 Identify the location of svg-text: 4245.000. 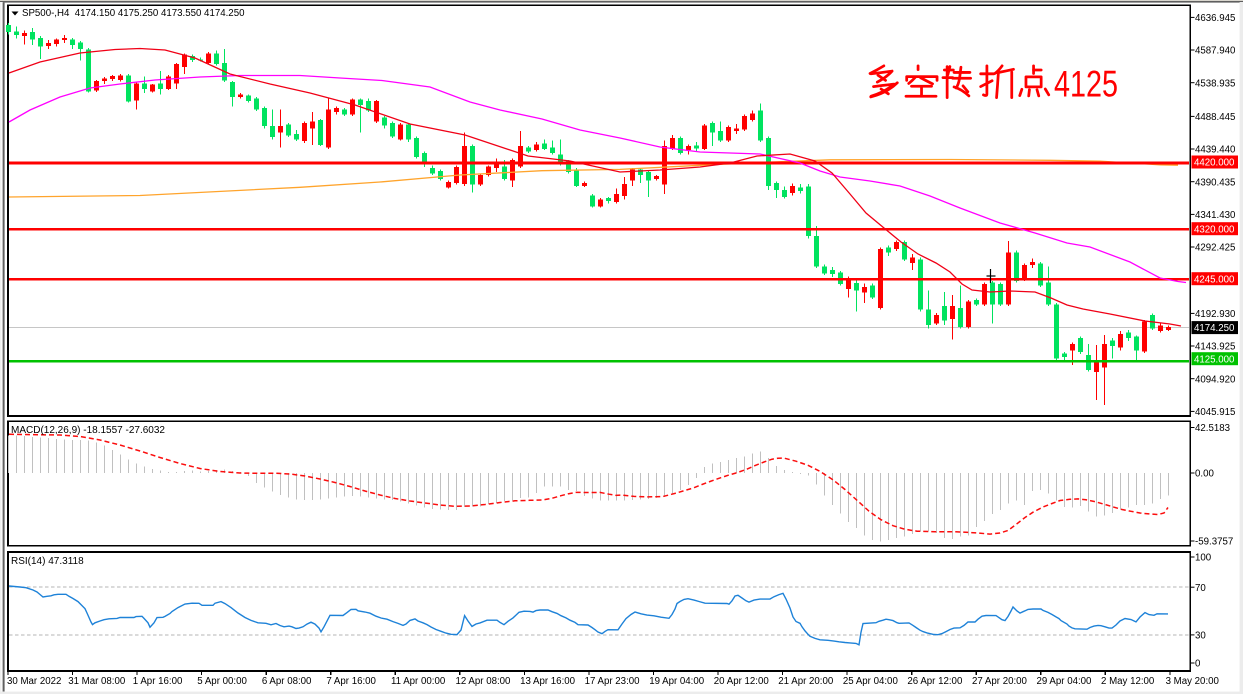
(1214, 279).